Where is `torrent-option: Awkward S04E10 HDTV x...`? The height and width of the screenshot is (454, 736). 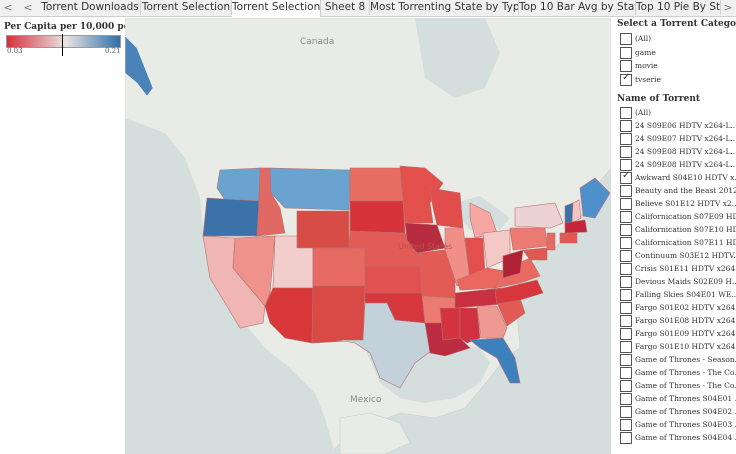 torrent-option: Awkward S04E10 HDTV x... is located at coordinates (678, 177).